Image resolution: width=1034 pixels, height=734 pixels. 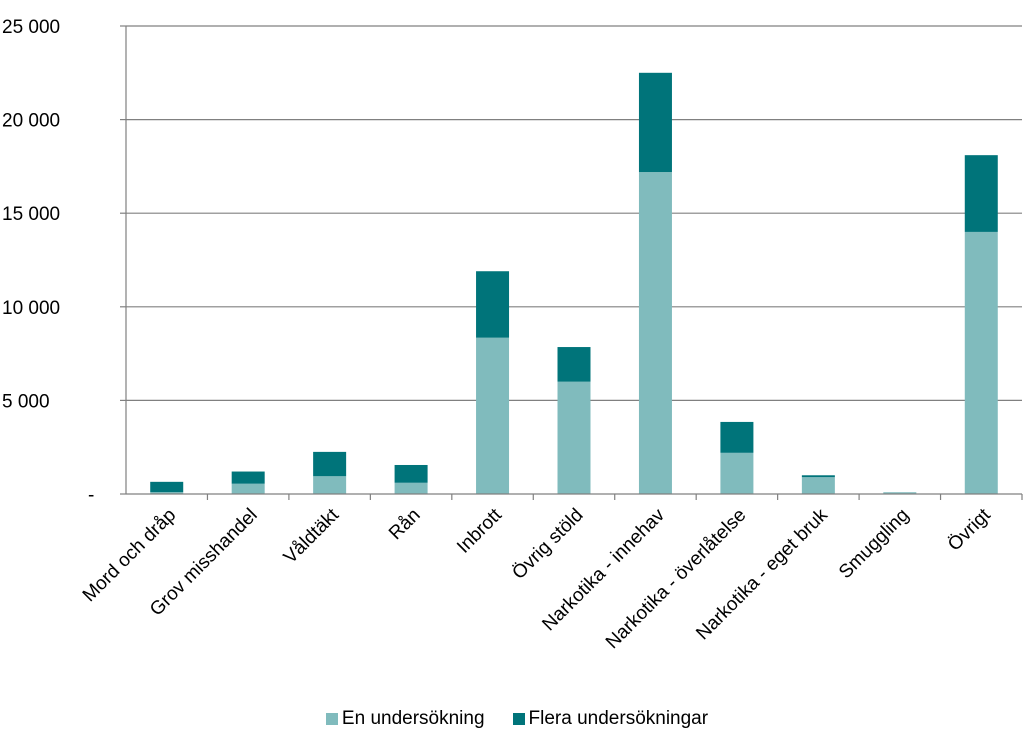 I want to click on x-tick-label-2: Våldtäkt, so click(x=312, y=536).